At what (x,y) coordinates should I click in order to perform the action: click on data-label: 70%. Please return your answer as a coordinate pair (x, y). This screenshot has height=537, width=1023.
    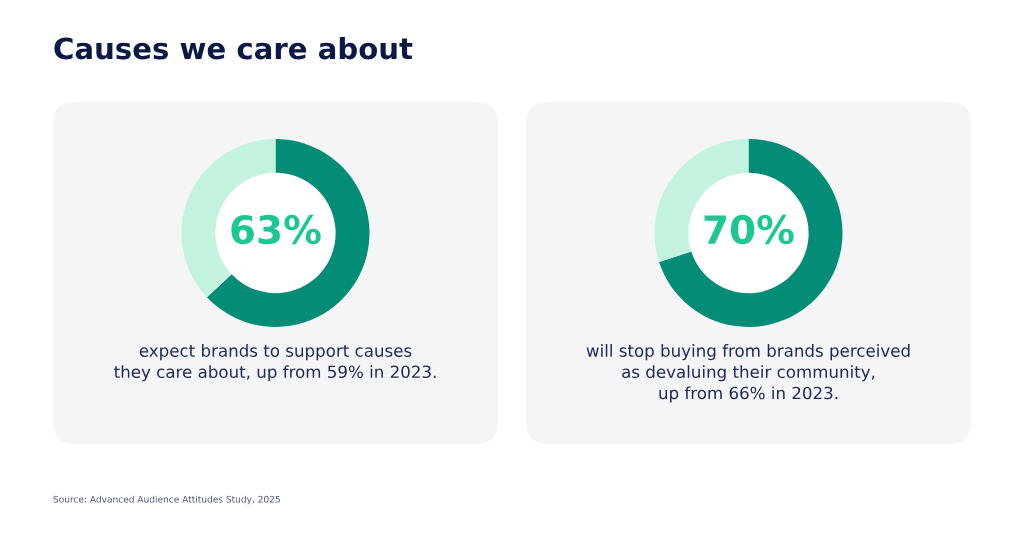
    Looking at the image, I should click on (749, 229).